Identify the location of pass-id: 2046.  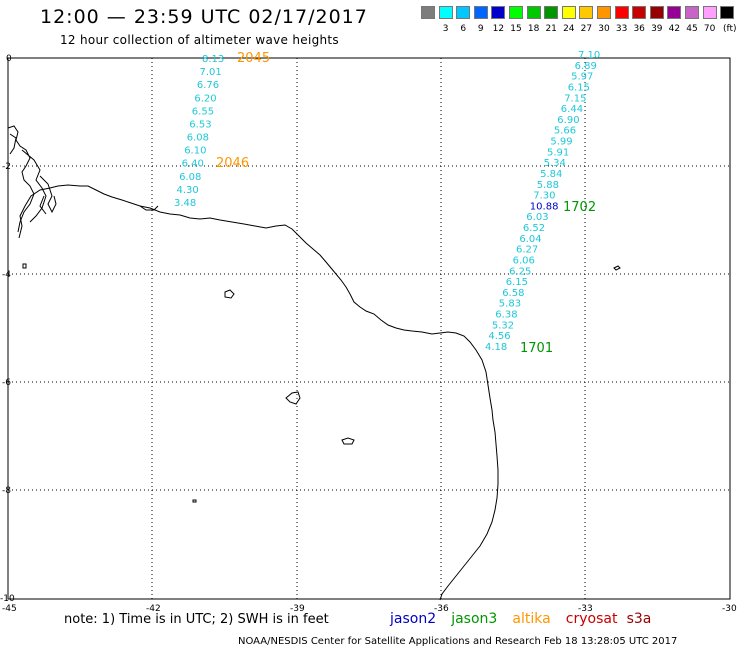
(232, 163).